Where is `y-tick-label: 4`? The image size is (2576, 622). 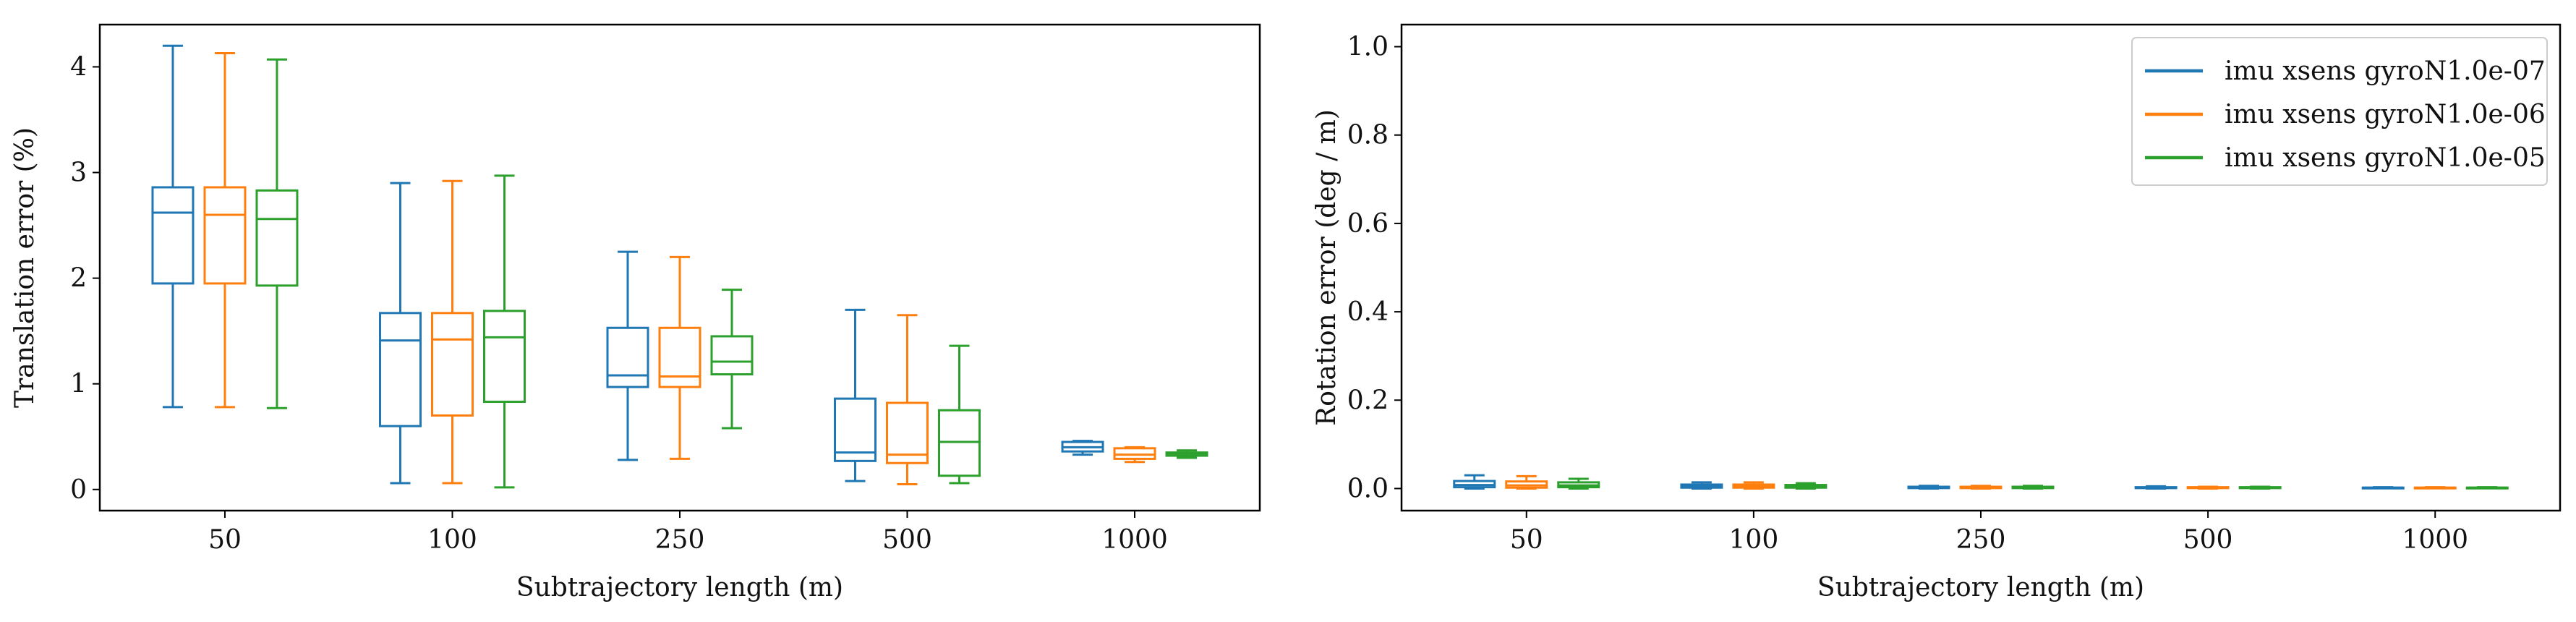 y-tick-label: 4 is located at coordinates (78, 67).